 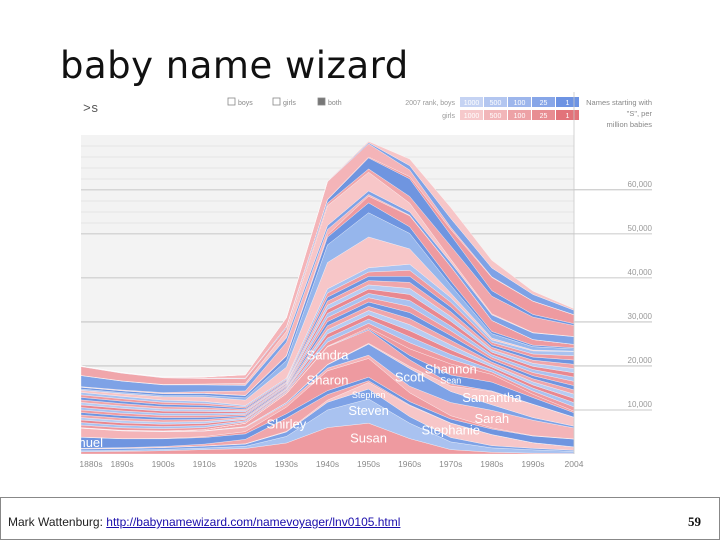 What do you see at coordinates (409, 464) in the screenshot?
I see `x-tick-label-1960s: 1960s` at bounding box center [409, 464].